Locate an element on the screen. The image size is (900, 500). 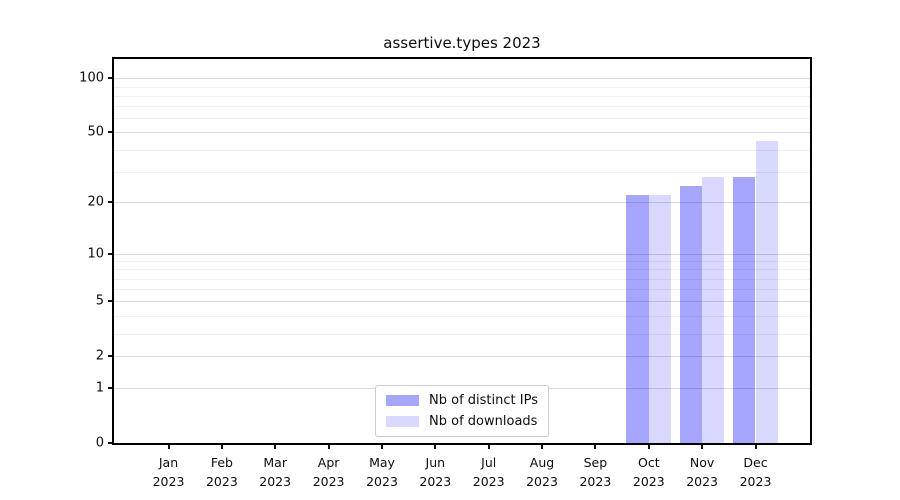
y-axis-tick-label: 5 is located at coordinates (99, 301).